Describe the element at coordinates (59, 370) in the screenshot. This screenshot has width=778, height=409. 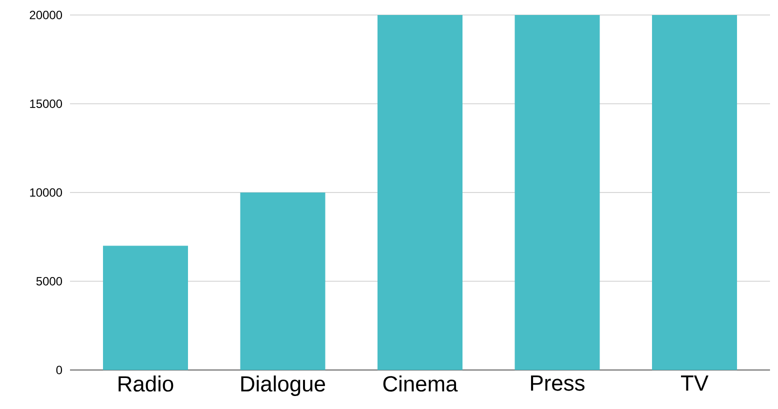
I see `y-tick-label: 0` at that location.